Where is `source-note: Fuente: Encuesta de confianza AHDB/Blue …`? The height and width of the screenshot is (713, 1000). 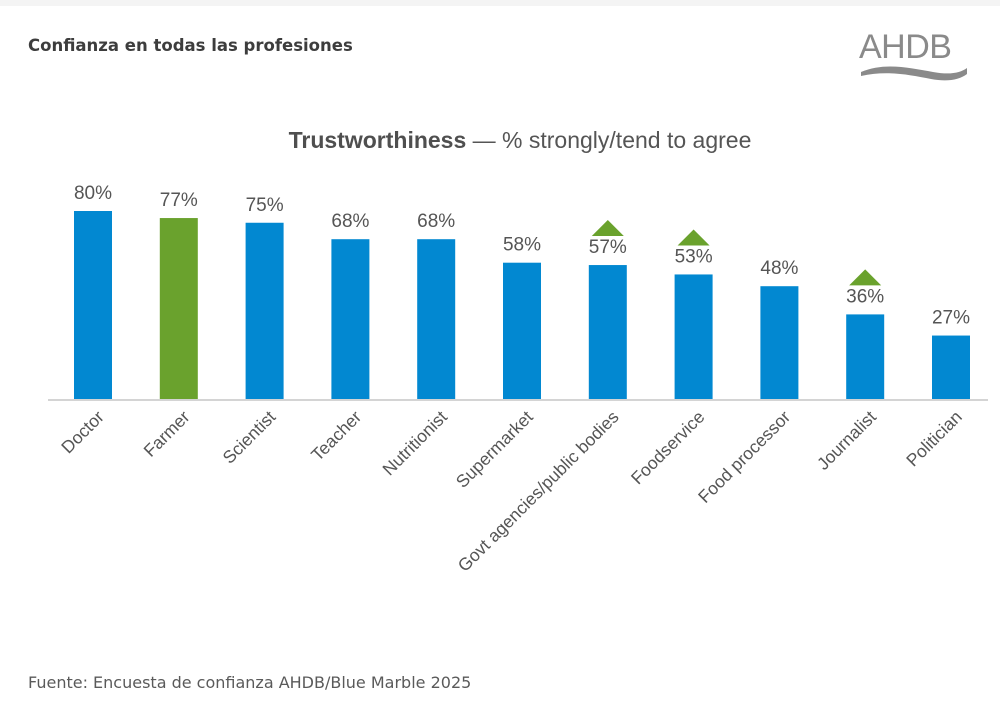
source-note: Fuente: Encuesta de confianza AHDB/Blue … is located at coordinates (250, 682).